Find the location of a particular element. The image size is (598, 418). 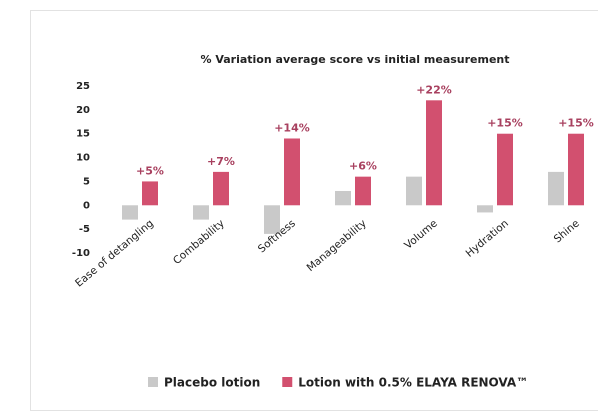

y-tick-label: 20 is located at coordinates (83, 110).